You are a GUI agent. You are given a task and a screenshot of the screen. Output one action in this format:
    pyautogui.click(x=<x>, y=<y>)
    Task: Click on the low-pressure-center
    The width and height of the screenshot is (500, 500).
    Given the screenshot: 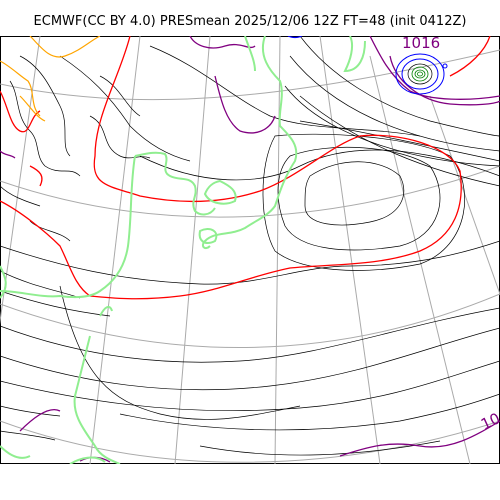 What is the action you would take?
    pyautogui.click(x=367, y=65)
    